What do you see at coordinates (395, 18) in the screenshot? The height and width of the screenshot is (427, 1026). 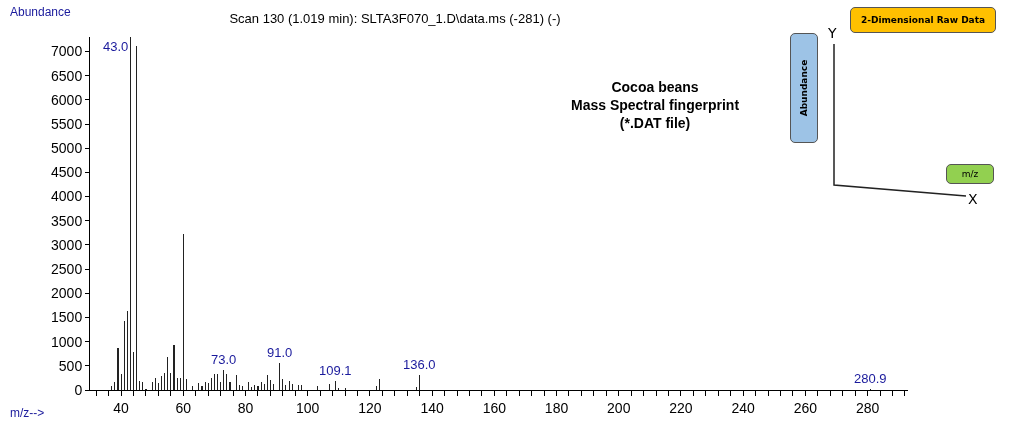 I see `chart-title: Scan 130 (1.019 min): SLTA3F070_1.D\data.ms (-281) (-)` at bounding box center [395, 18].